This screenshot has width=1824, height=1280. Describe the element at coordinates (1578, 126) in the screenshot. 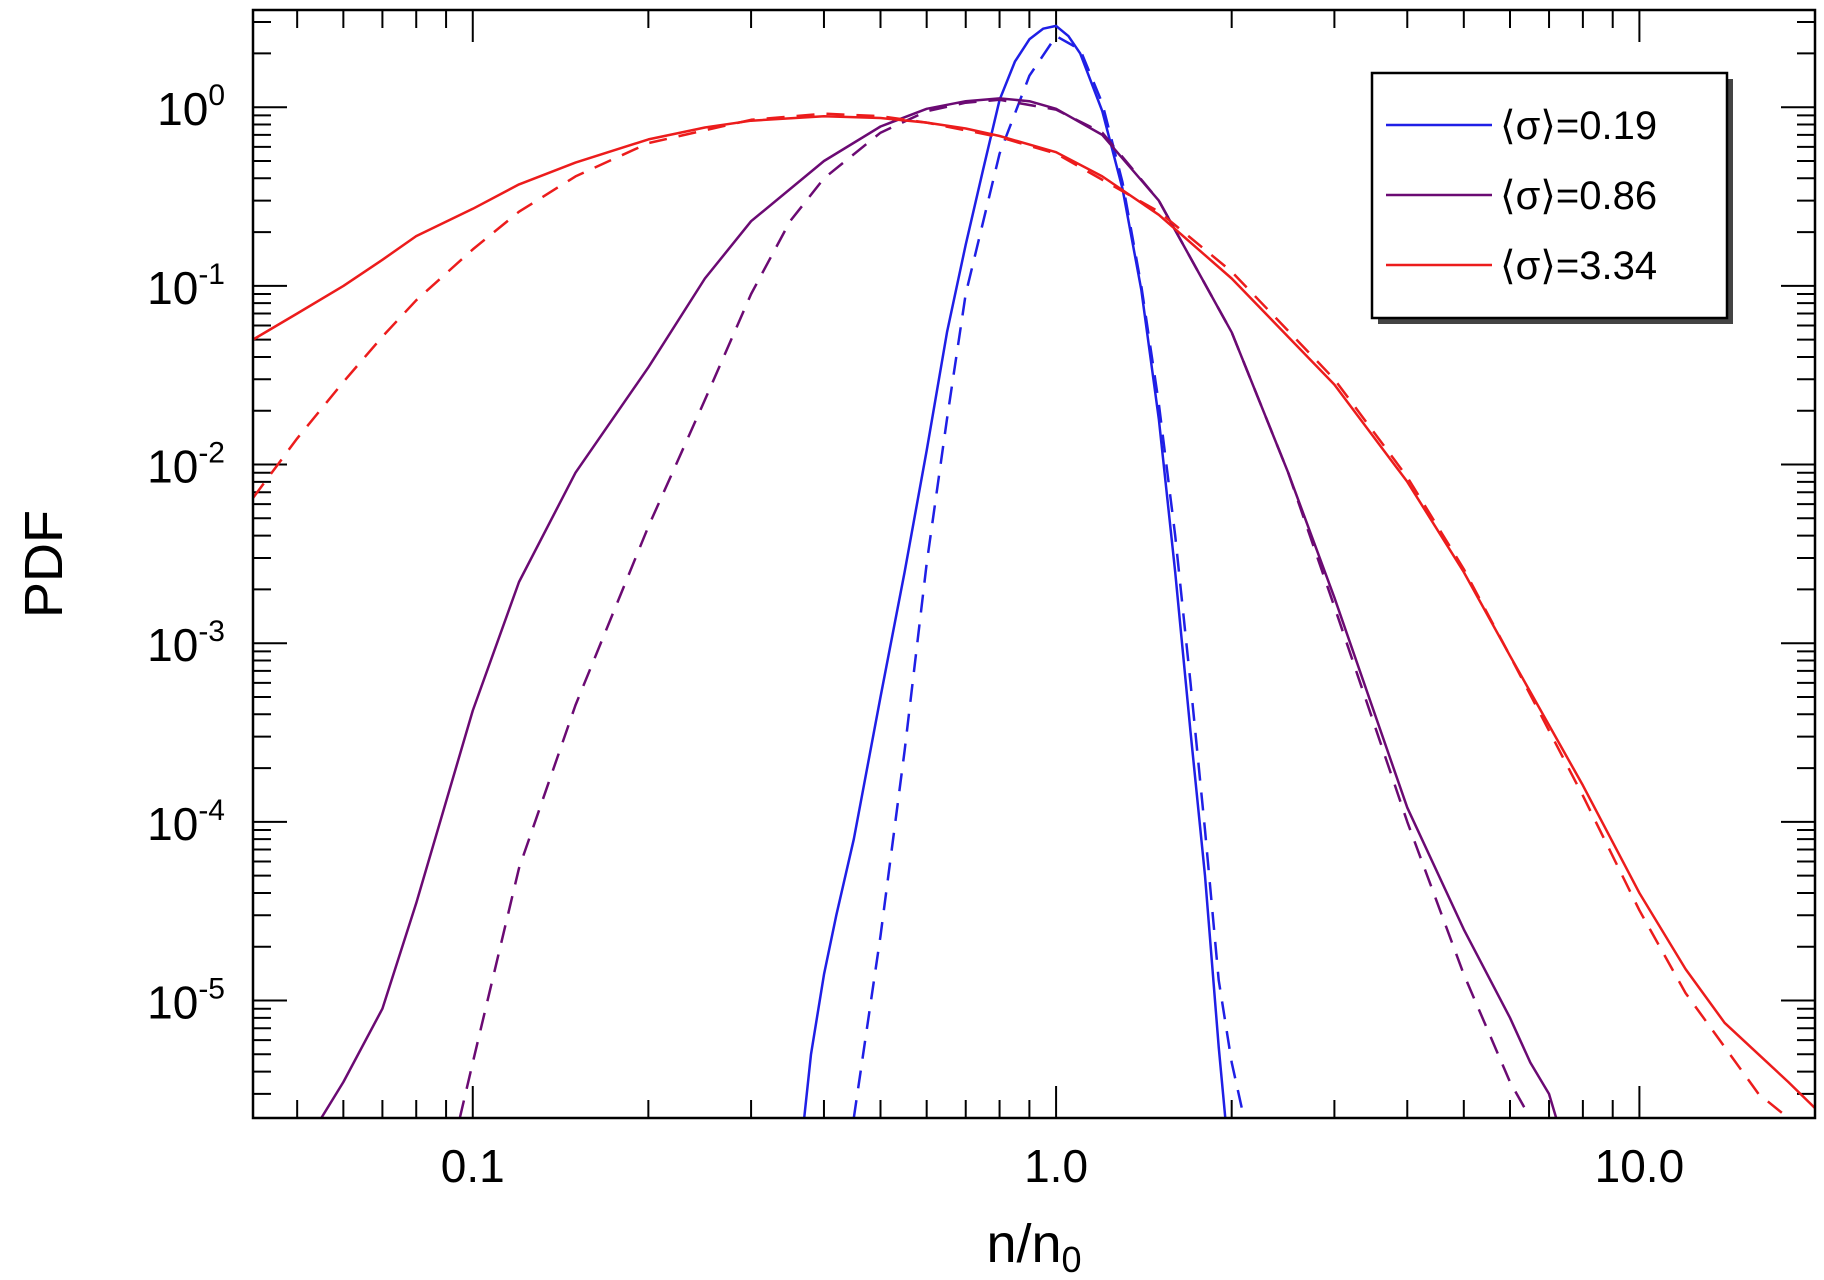

I see `legend-label: ⟨σ⟩=0.19` at that location.